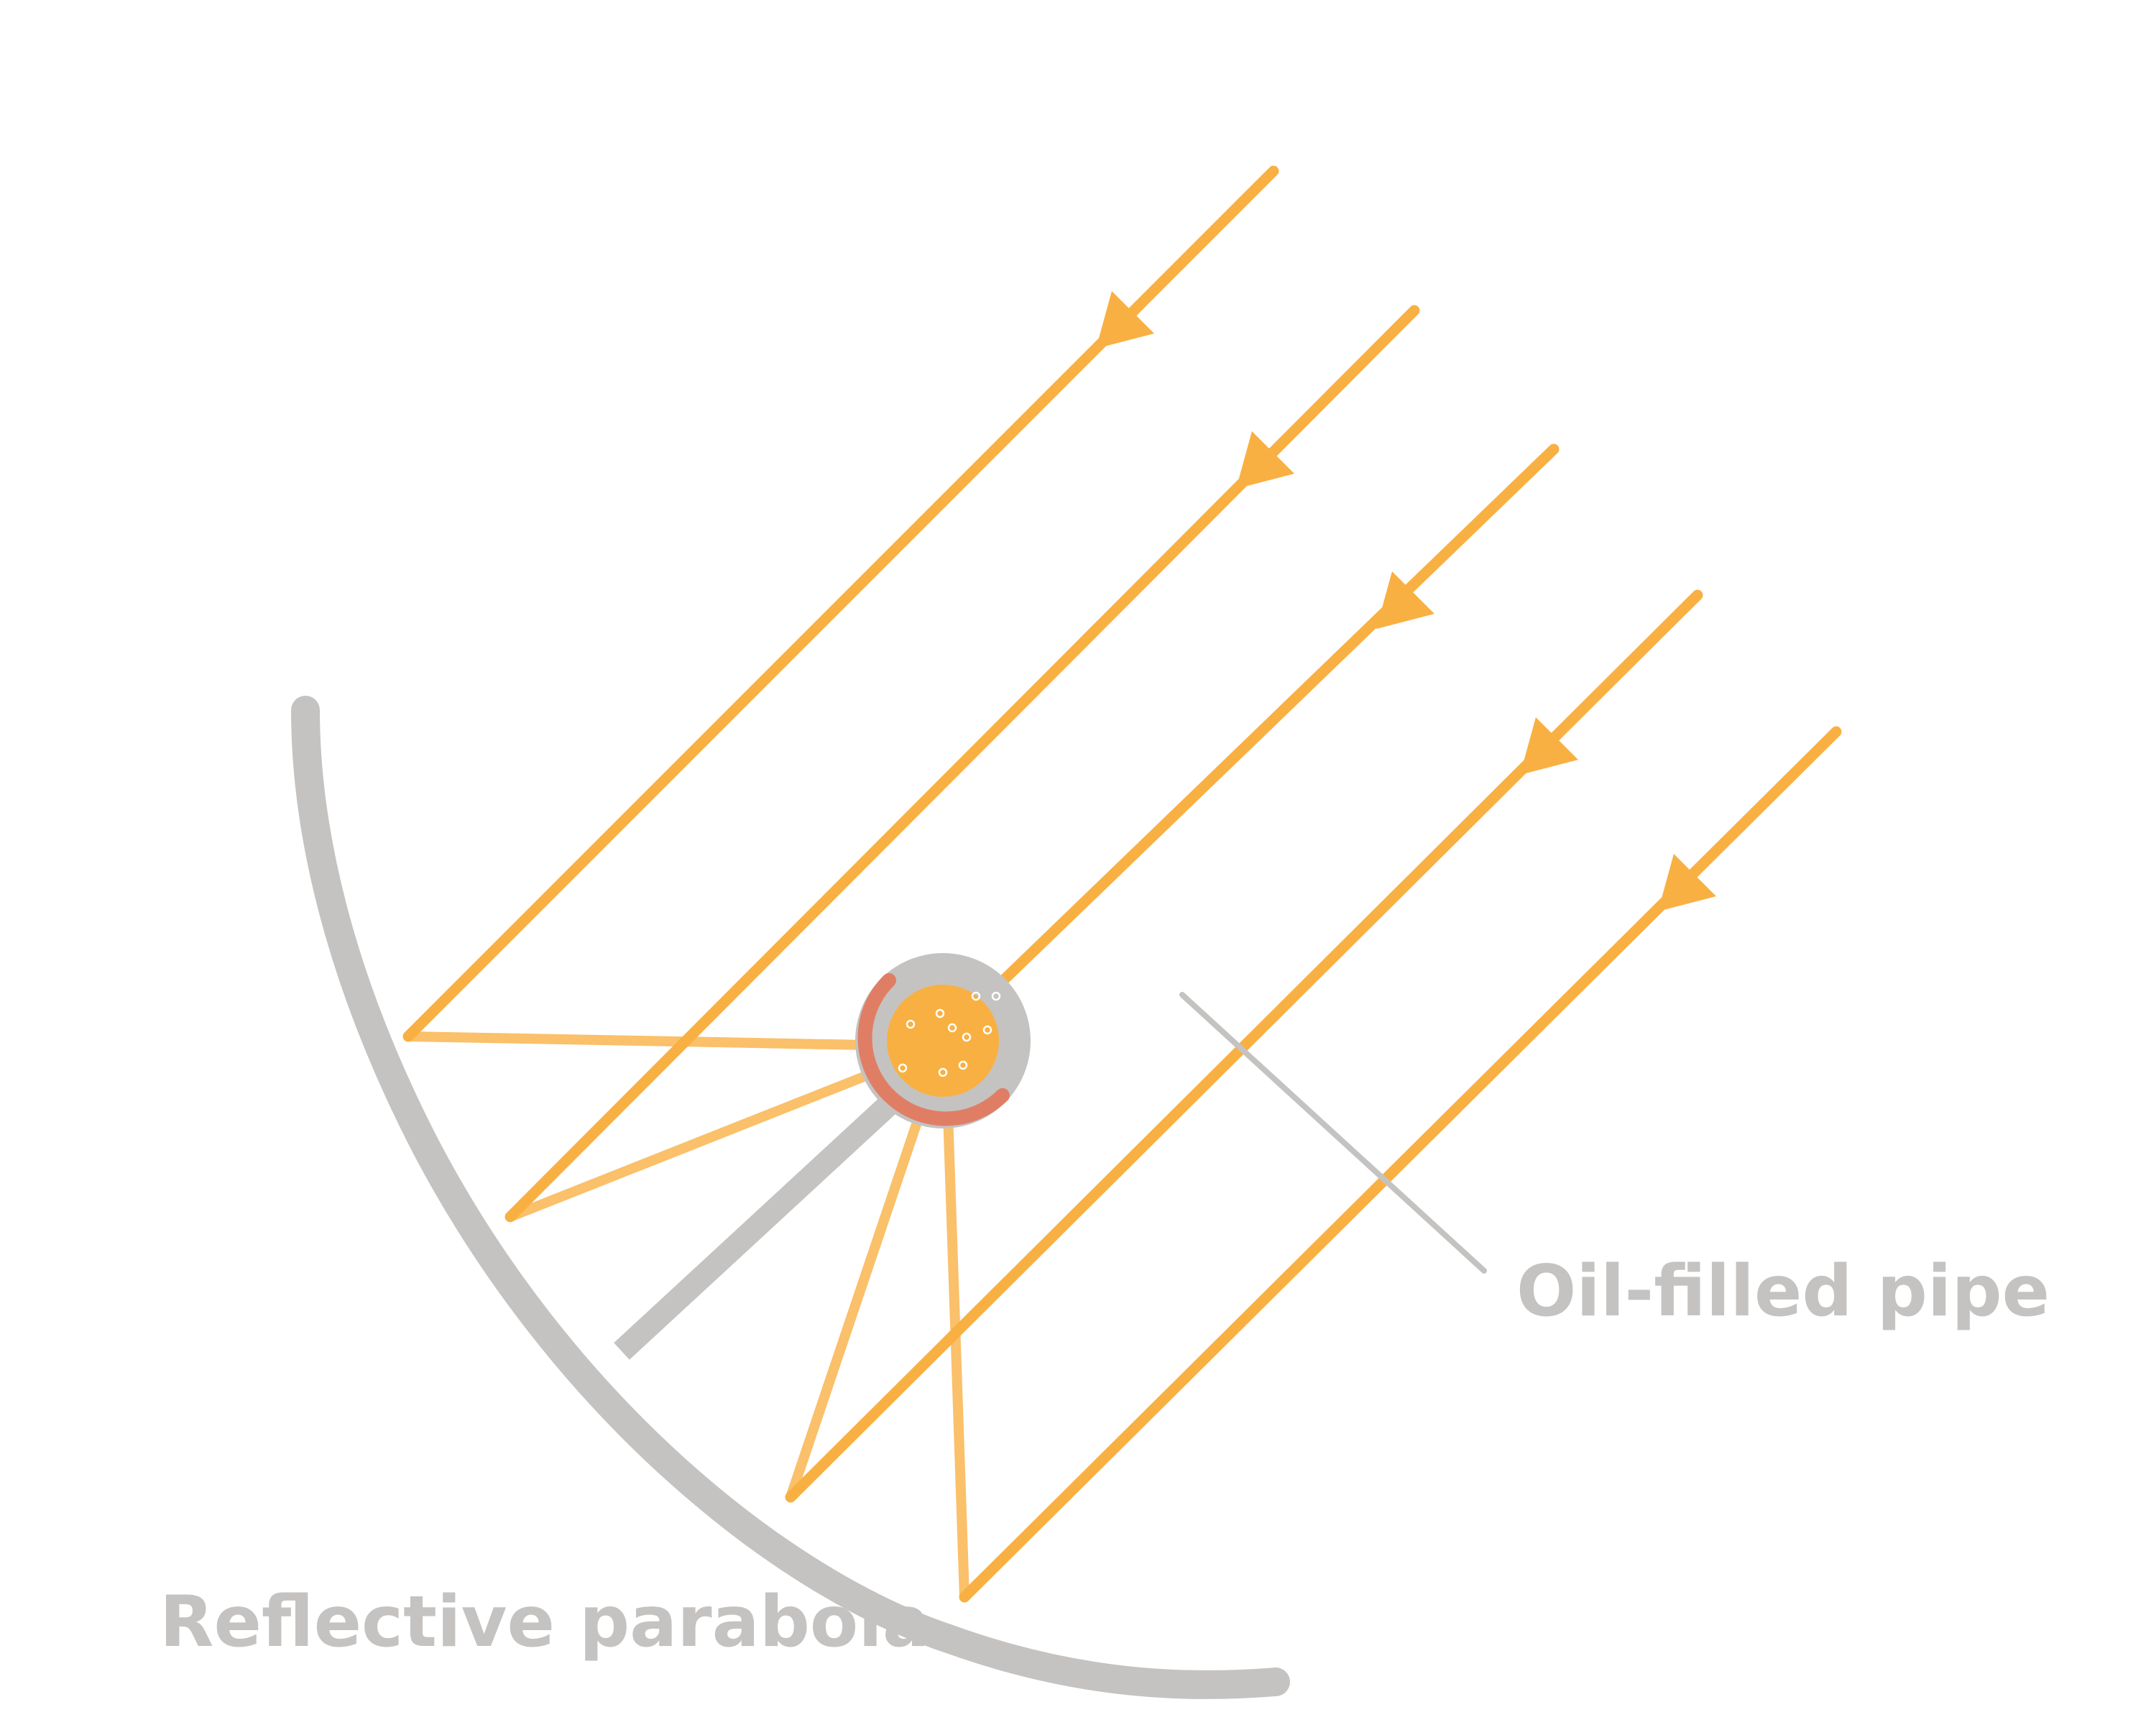 The image size is (2156, 1725). Describe the element at coordinates (545, 1622) in the screenshot. I see `parabola-label: Reflective parabola` at that location.